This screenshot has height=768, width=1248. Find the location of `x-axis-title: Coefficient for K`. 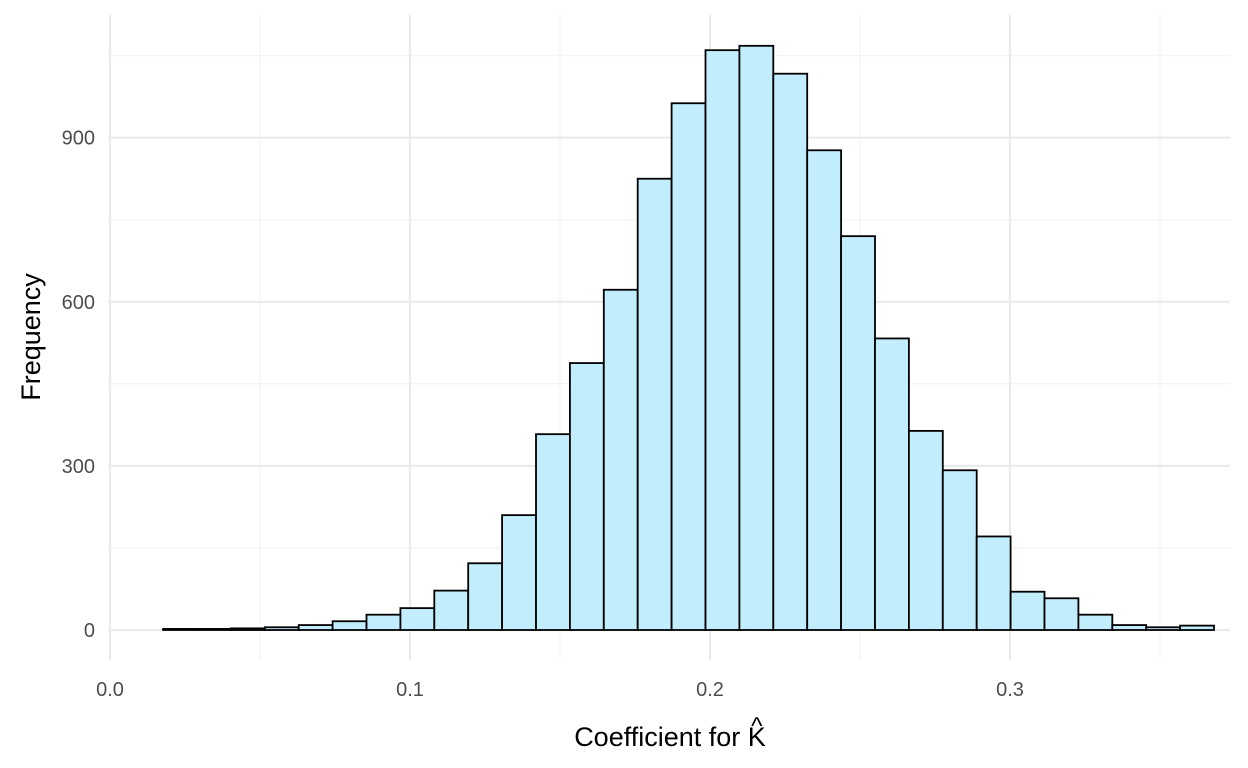

x-axis-title: Coefficient for K is located at coordinates (670, 737).